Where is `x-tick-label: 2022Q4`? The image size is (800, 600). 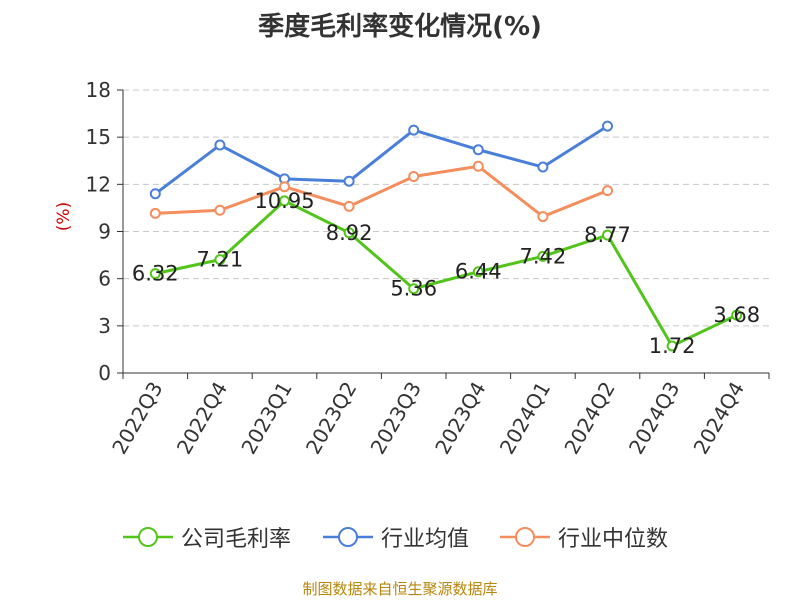
x-tick-label: 2022Q4 is located at coordinates (202, 418).